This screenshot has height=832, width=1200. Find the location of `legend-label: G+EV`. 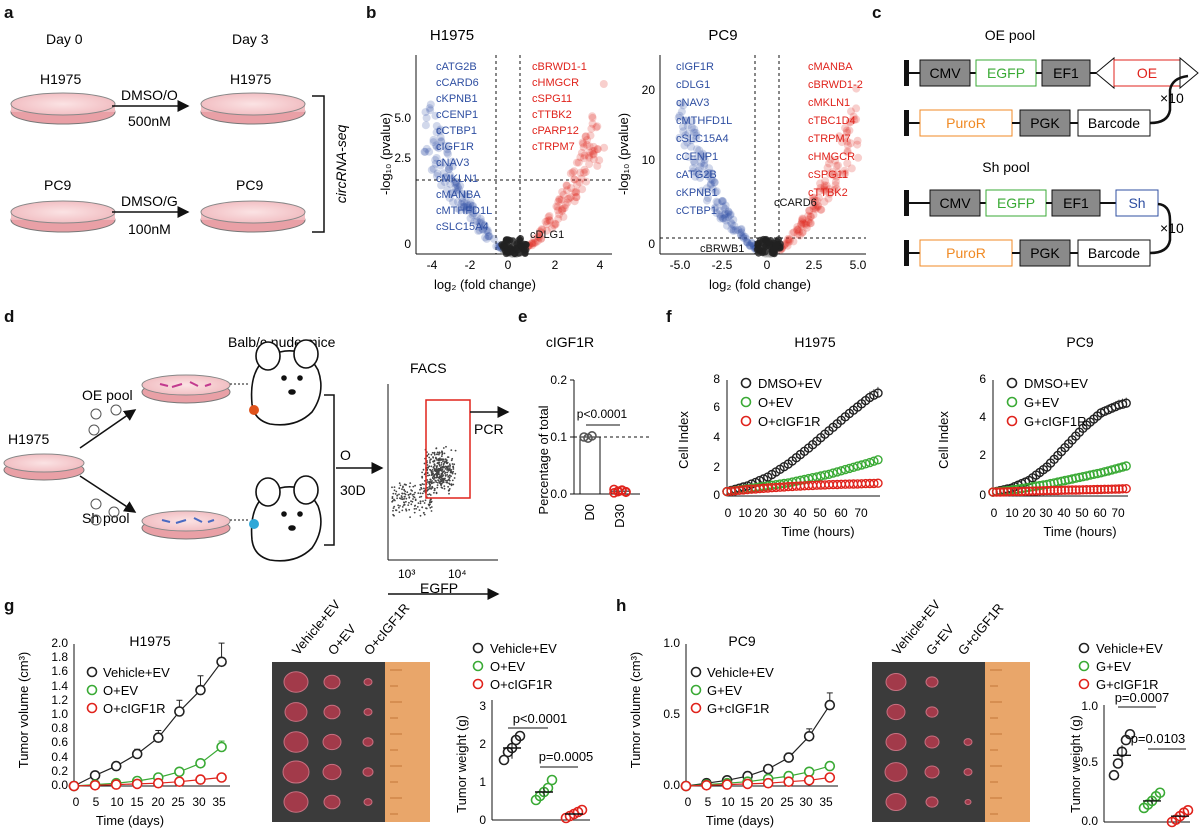

legend-label: G+EV is located at coordinates (1113, 666).